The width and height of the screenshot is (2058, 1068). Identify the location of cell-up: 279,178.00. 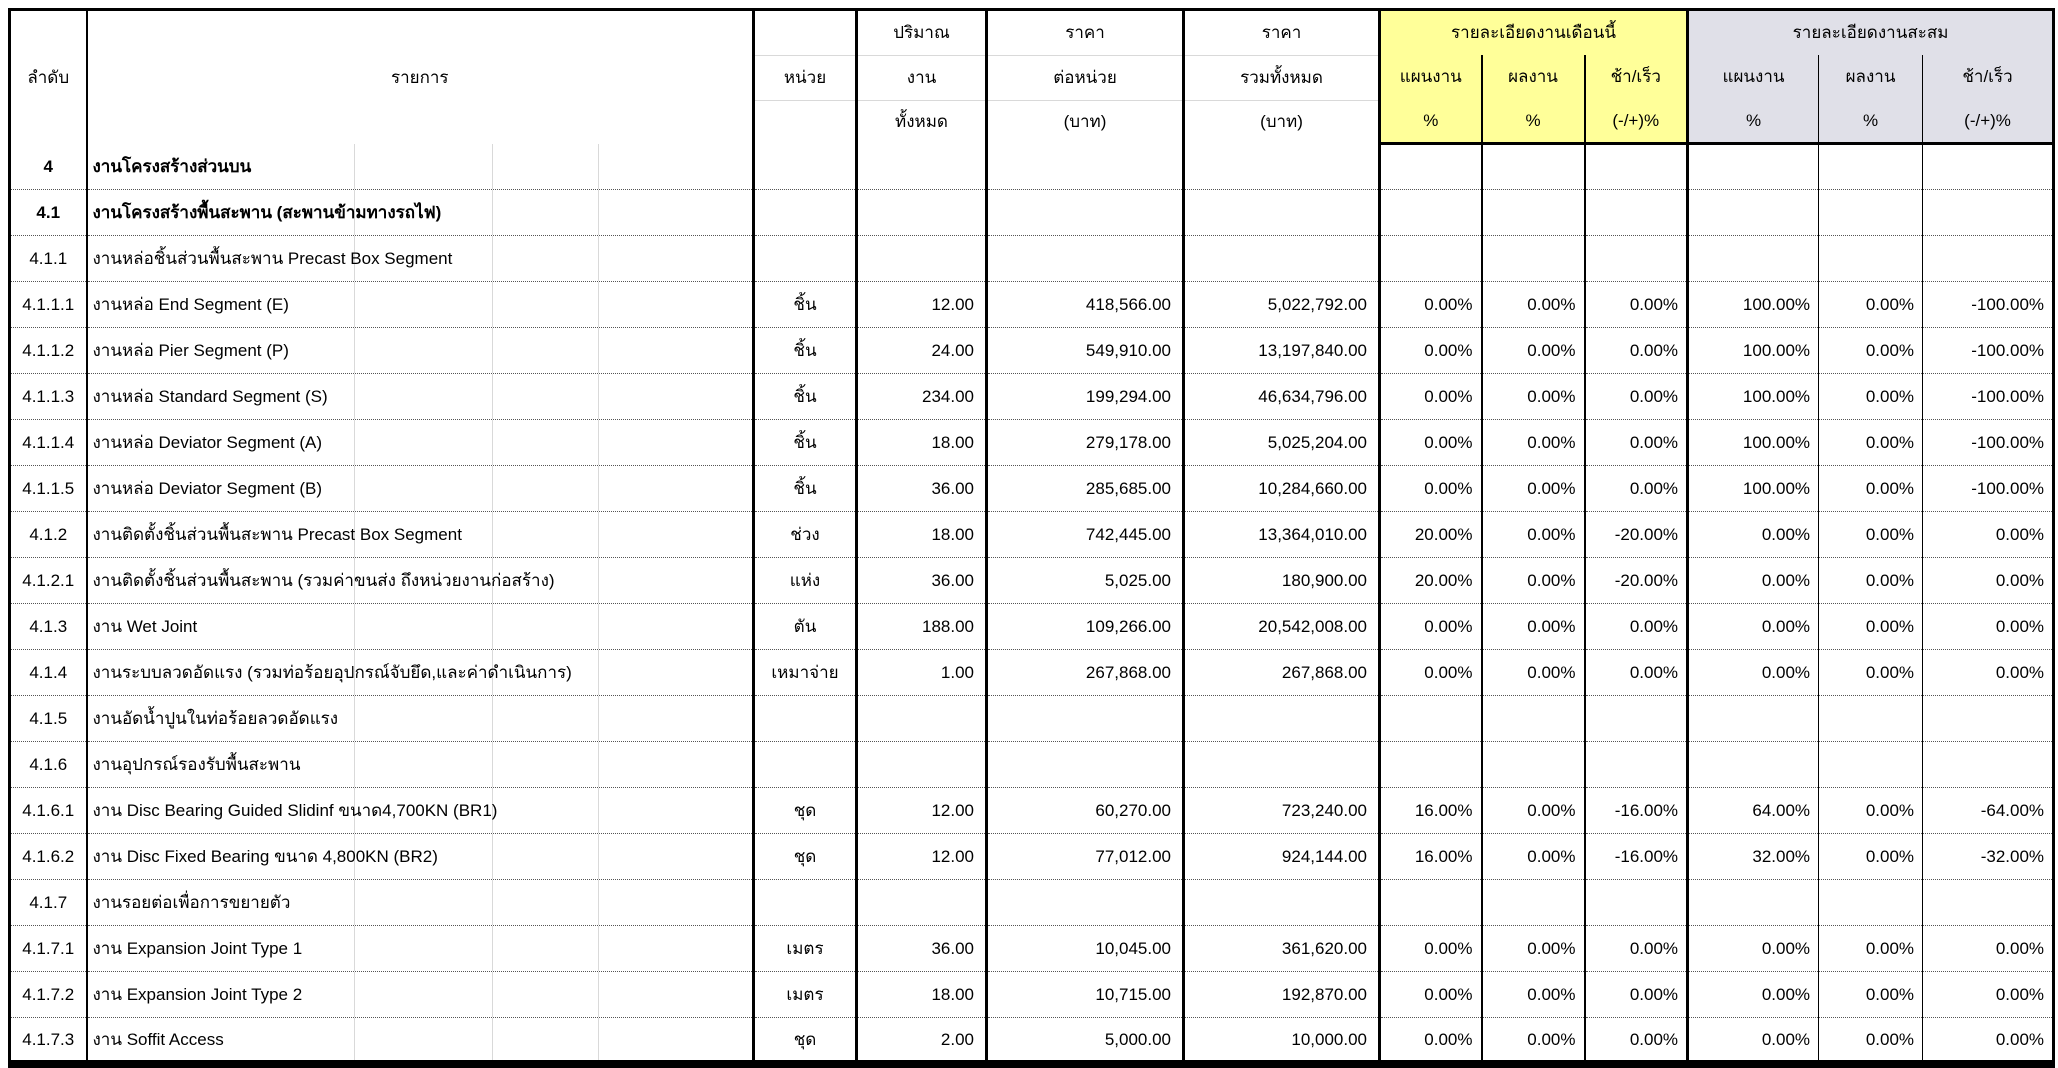
(1084, 442).